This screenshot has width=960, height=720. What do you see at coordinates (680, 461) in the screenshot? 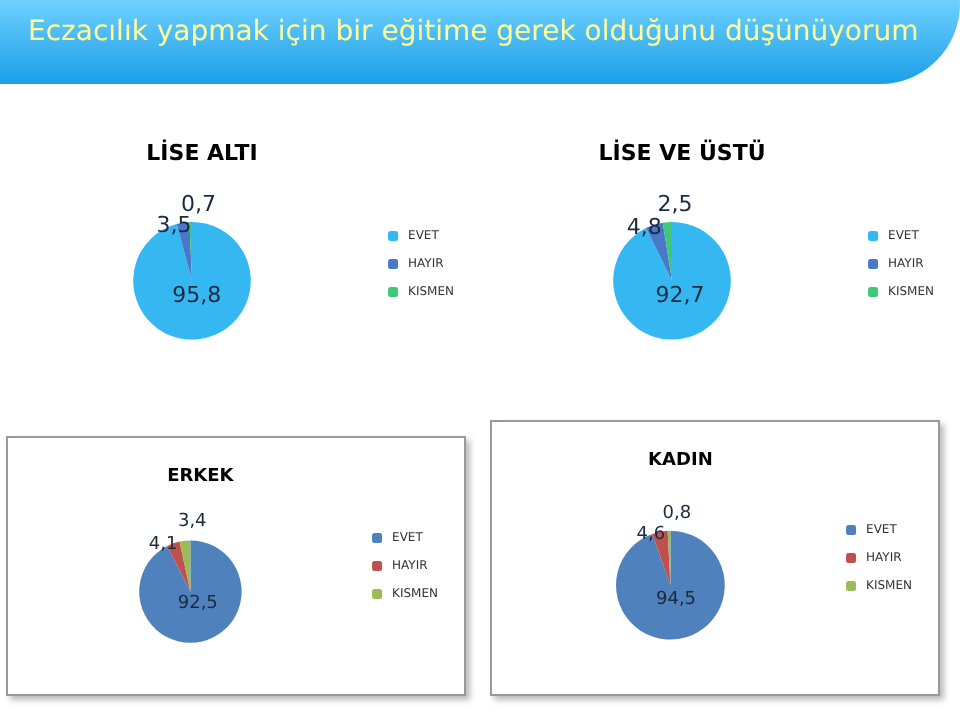
I see `chart-title: KADIN` at bounding box center [680, 461].